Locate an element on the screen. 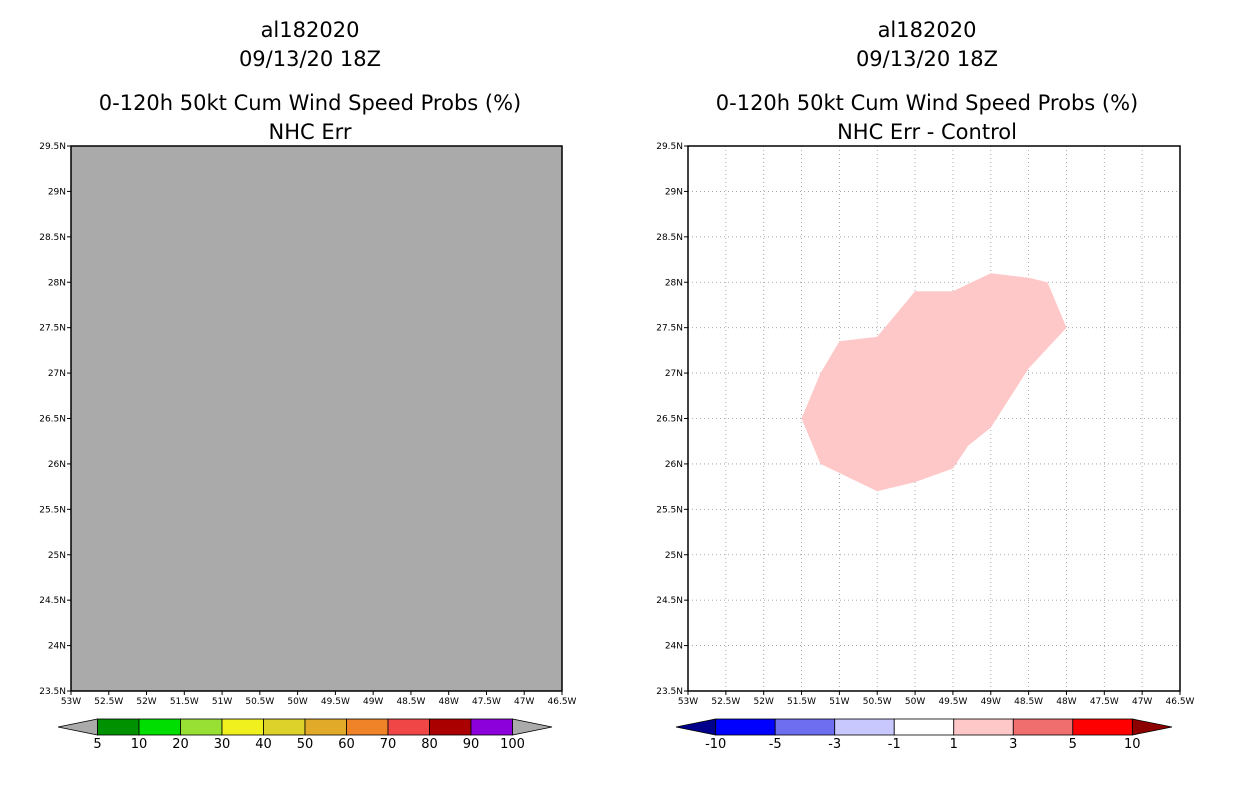 The height and width of the screenshot is (800, 1236). y-tick-label: 24.5N is located at coordinates (52, 601).